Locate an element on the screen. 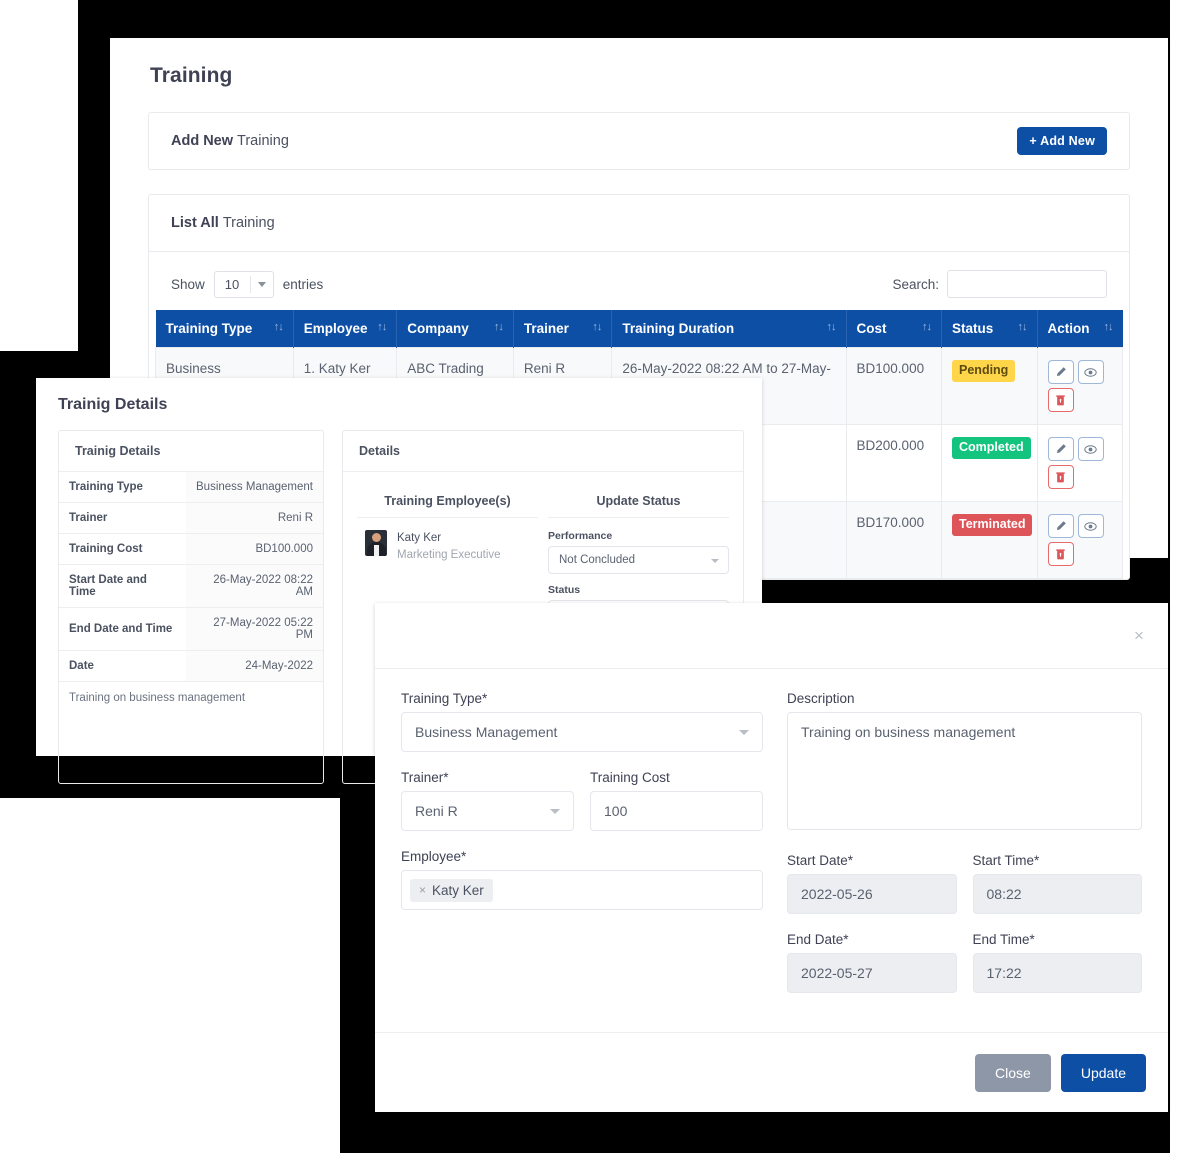  avatar-shirt is located at coordinates (376, 550).